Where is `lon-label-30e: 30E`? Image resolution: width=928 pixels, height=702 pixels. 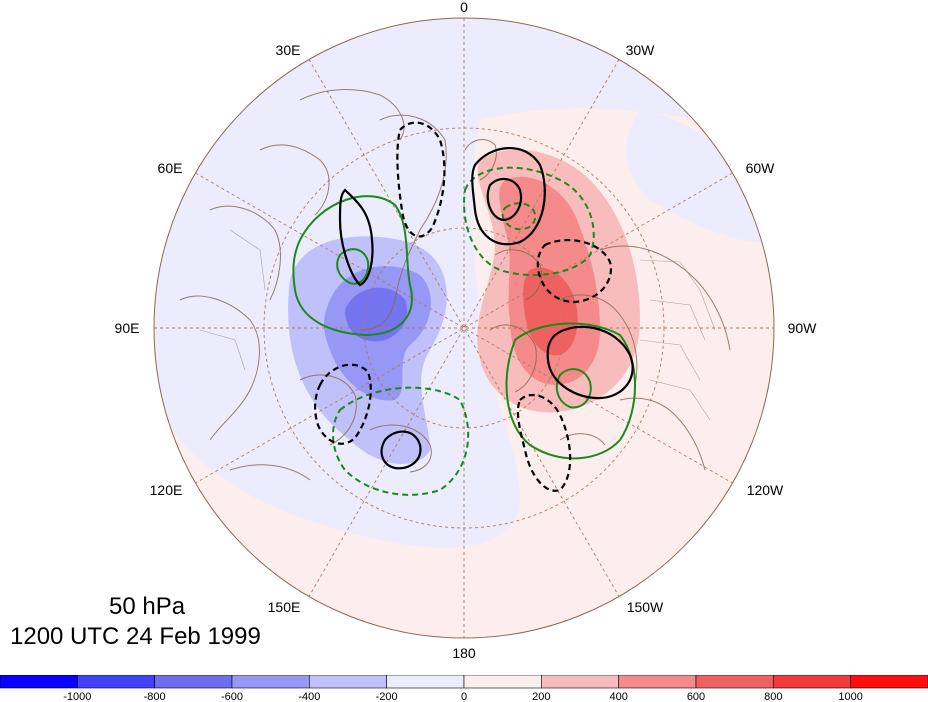 lon-label-30e: 30E is located at coordinates (288, 50).